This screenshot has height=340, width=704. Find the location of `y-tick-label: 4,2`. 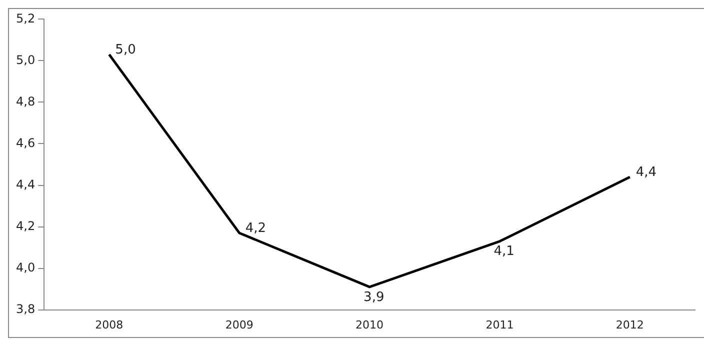

y-tick-label: 4,2 is located at coordinates (26, 225).